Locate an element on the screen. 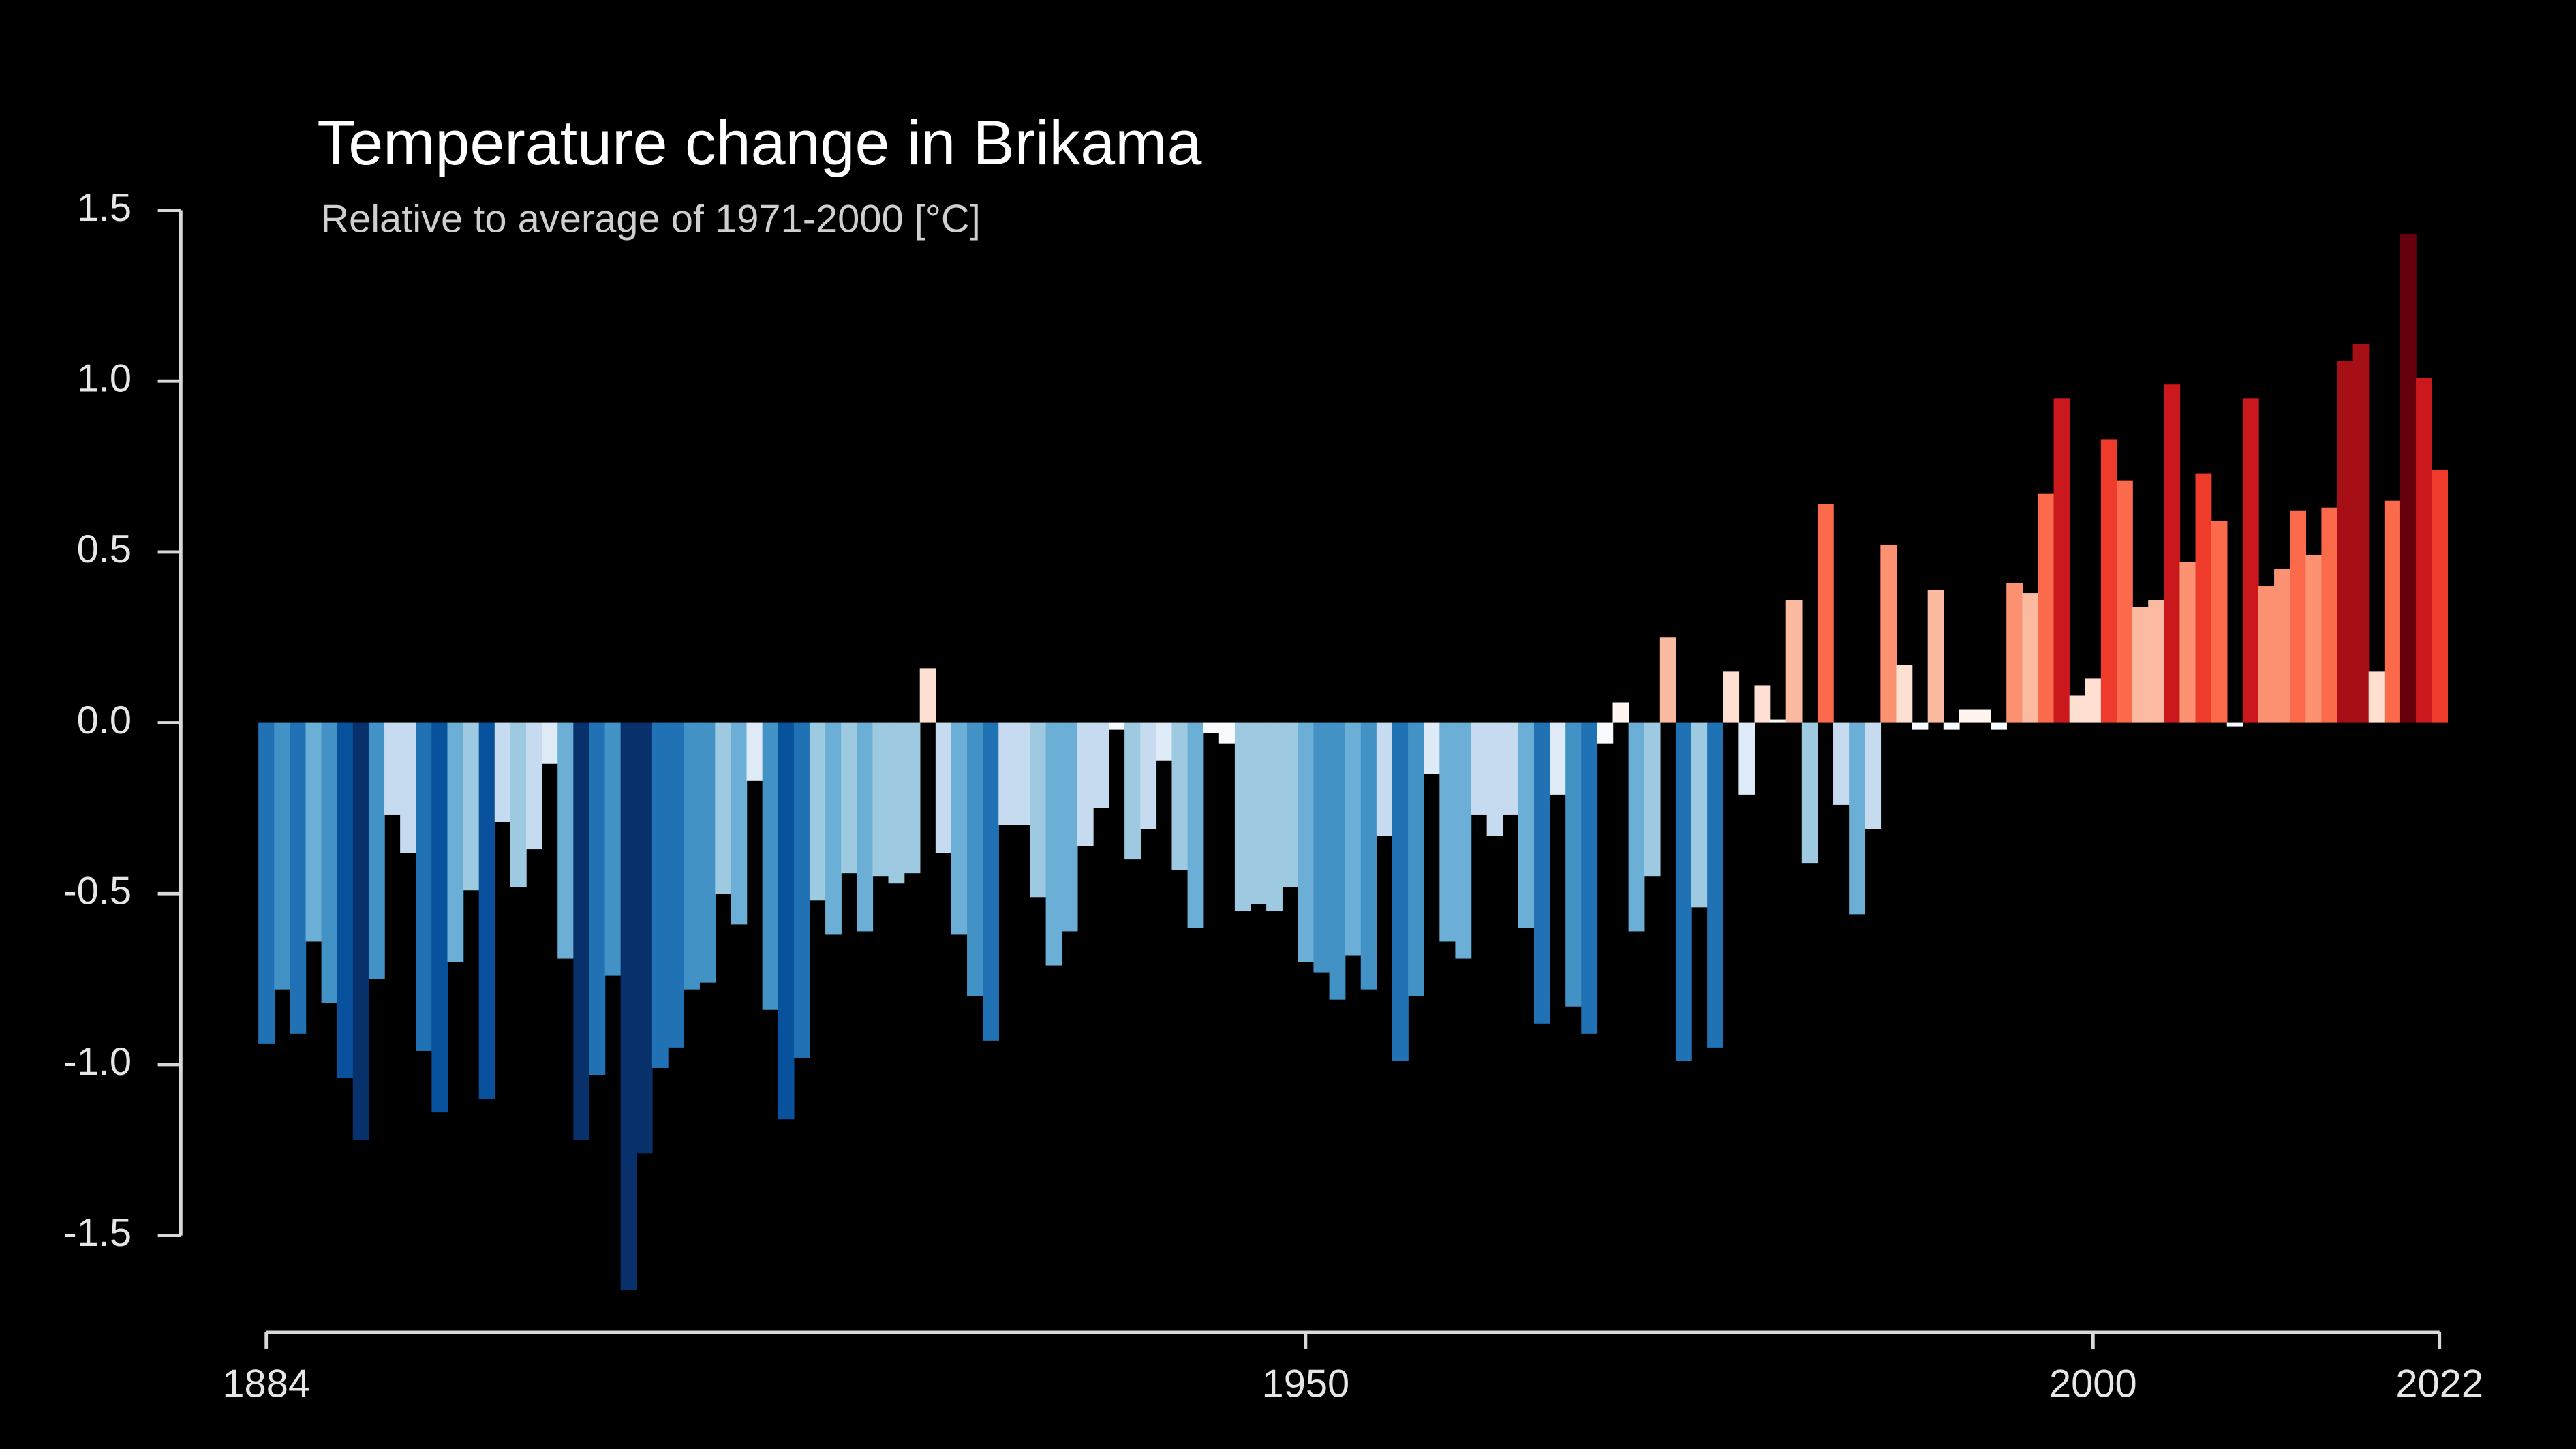 The image size is (2576, 1449). y-tick-label: 1.0 is located at coordinates (105, 379).